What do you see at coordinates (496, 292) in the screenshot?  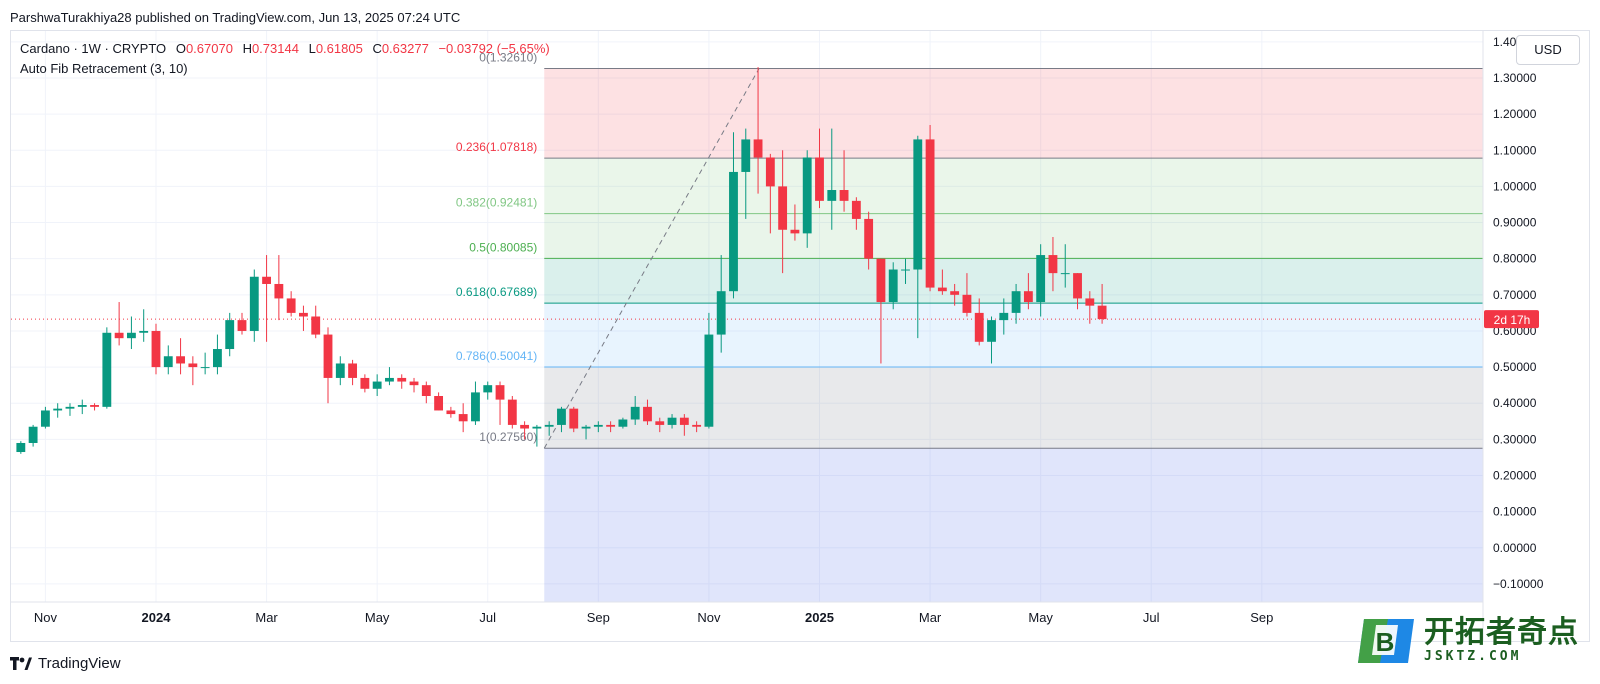 I see `fib-label: 0.618(0.67689)` at bounding box center [496, 292].